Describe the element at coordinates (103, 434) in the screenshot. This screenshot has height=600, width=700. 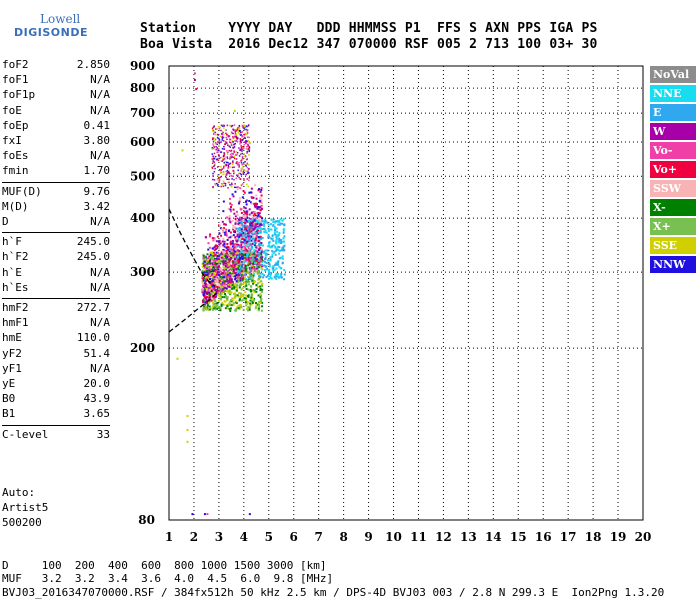
I see `param-value: 33` at that location.